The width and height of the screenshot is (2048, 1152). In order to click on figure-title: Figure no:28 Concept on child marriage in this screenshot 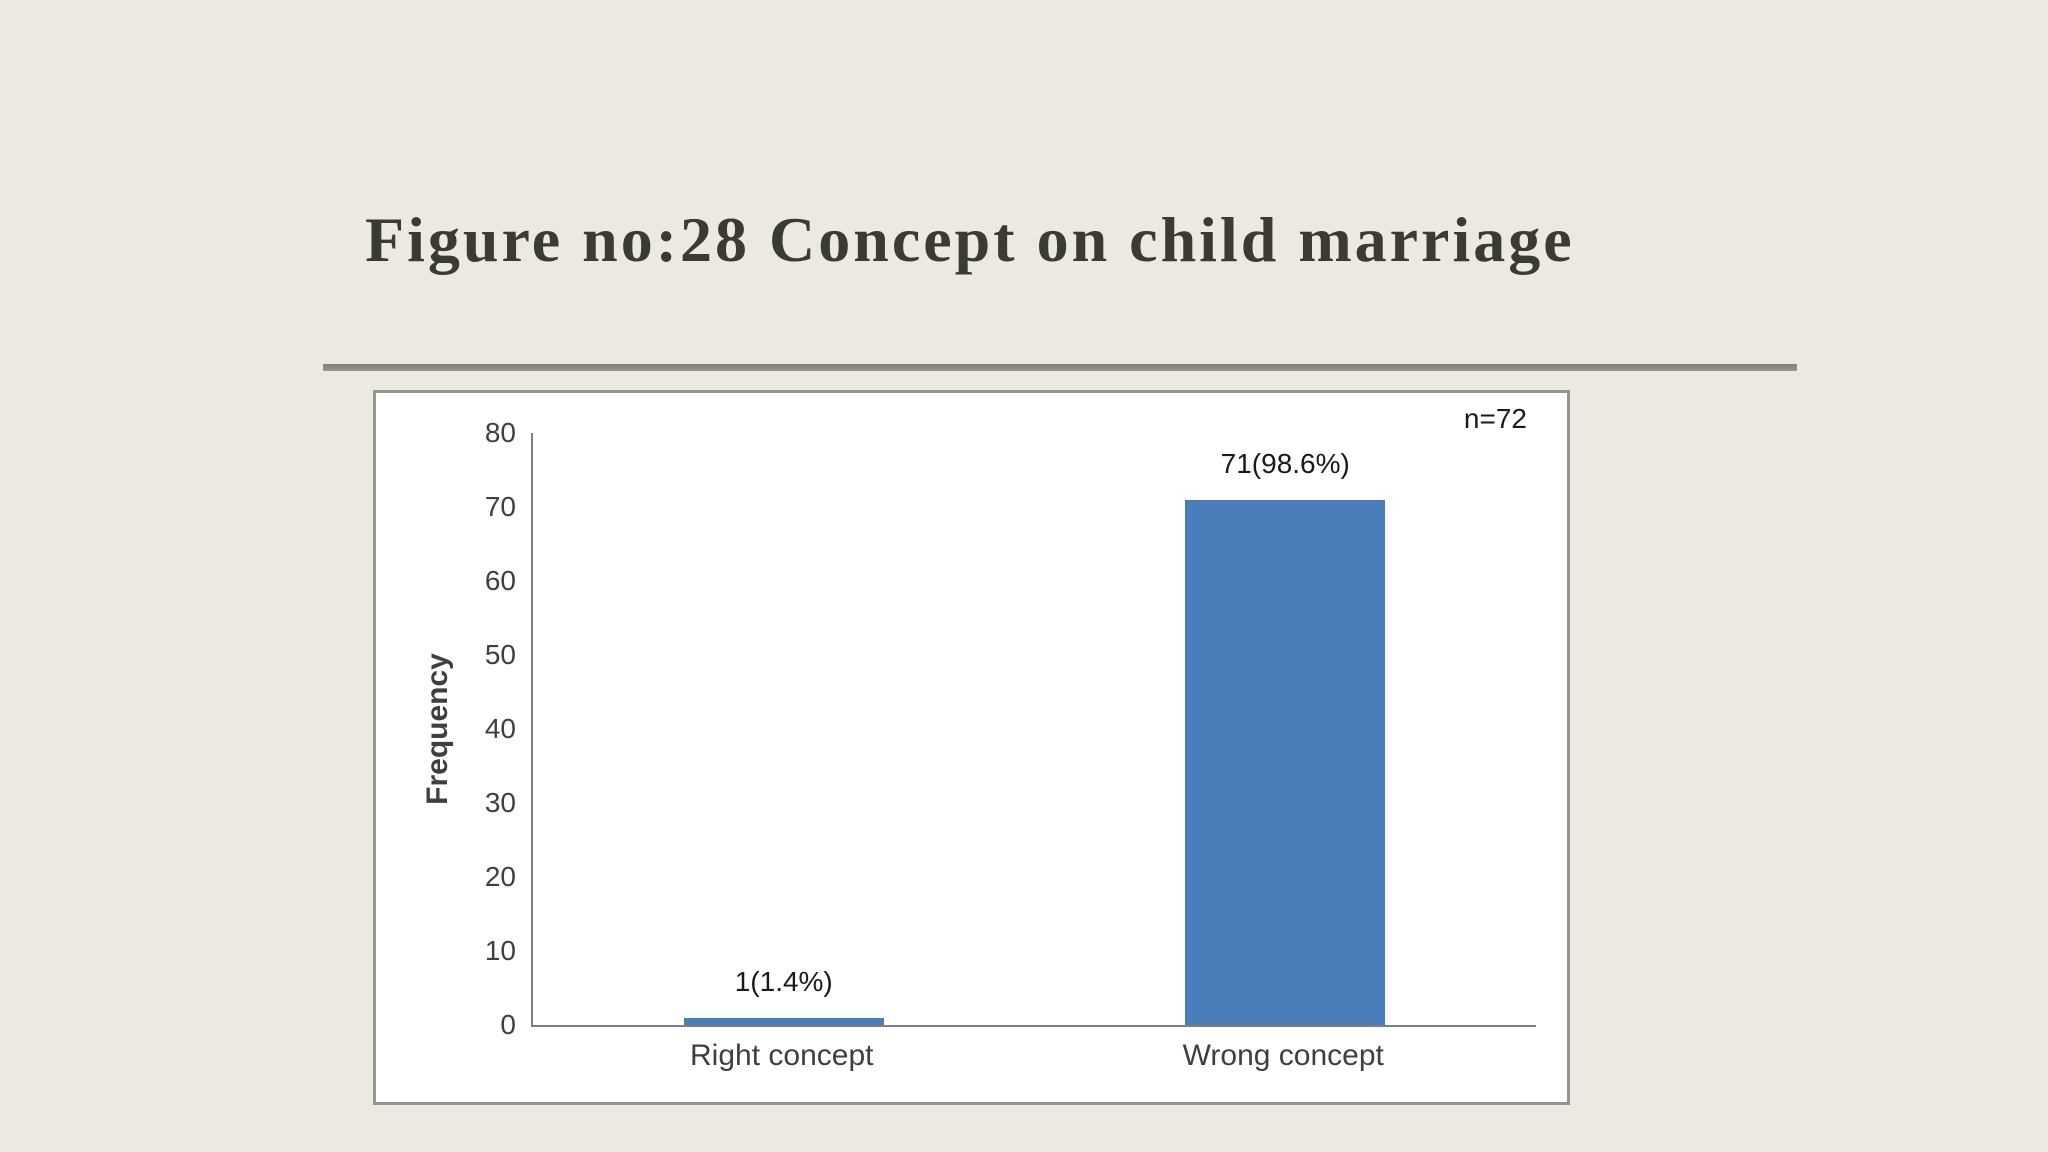, I will do `click(970, 239)`.